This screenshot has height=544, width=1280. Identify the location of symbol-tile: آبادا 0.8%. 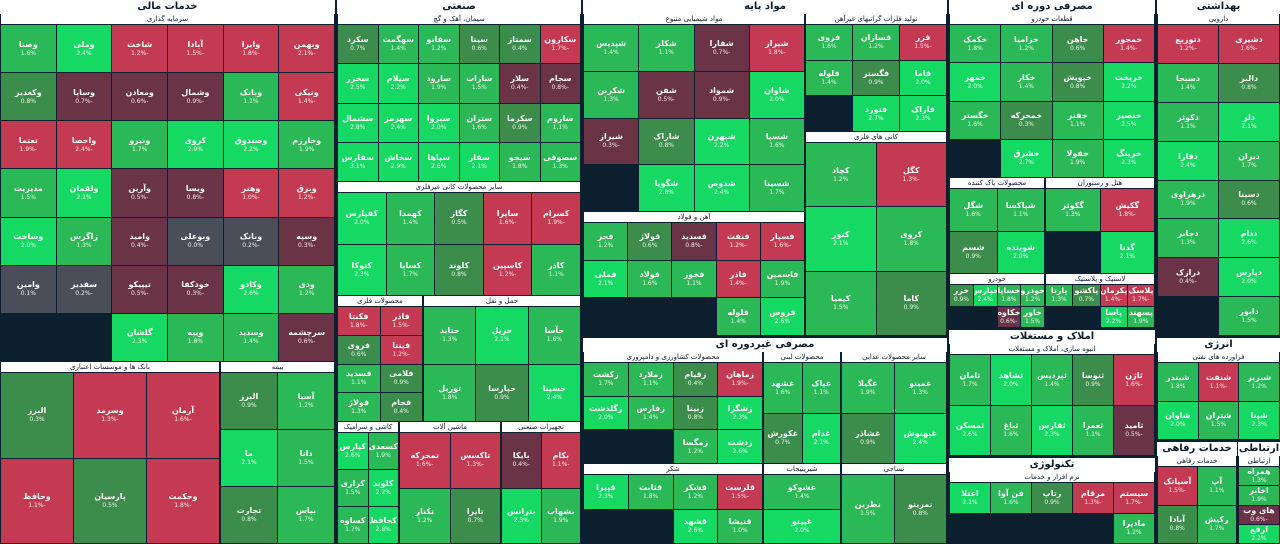
(1177, 524).